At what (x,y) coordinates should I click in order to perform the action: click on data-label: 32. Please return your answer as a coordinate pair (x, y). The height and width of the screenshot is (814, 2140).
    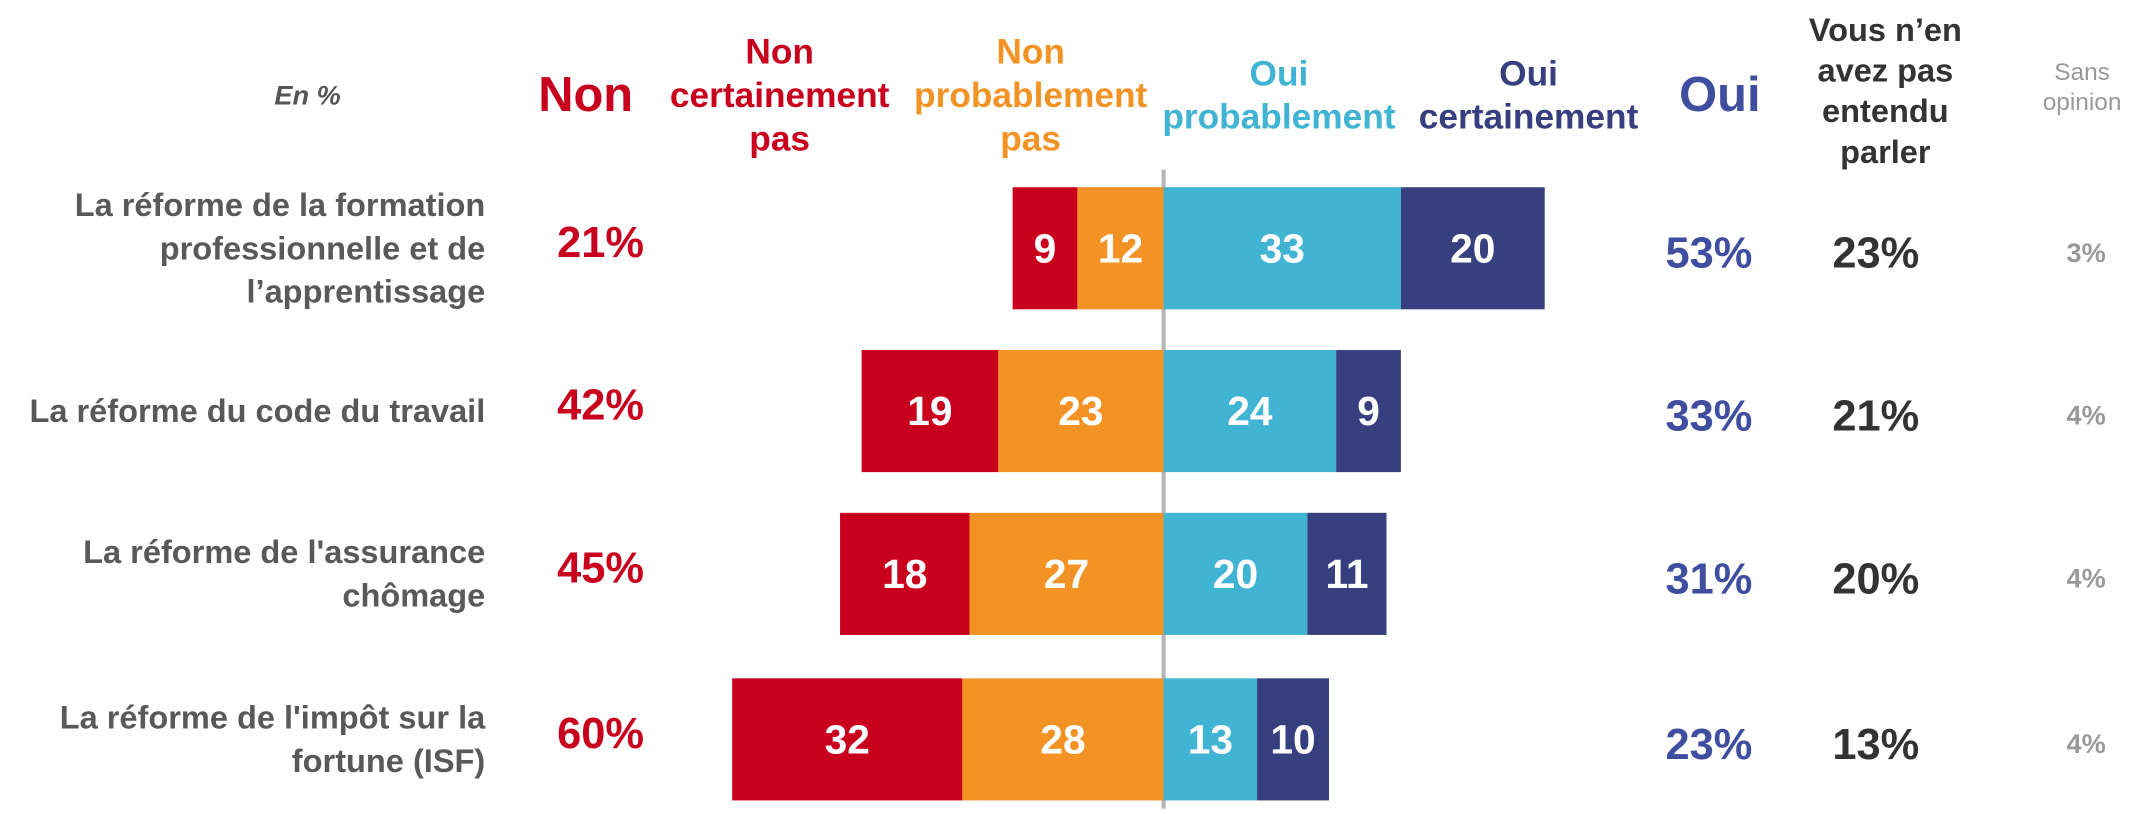
    Looking at the image, I should click on (847, 739).